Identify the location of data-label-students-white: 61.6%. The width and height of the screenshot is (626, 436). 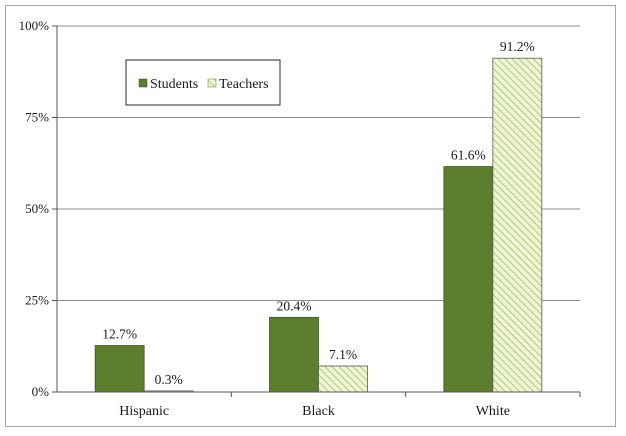
(468, 155).